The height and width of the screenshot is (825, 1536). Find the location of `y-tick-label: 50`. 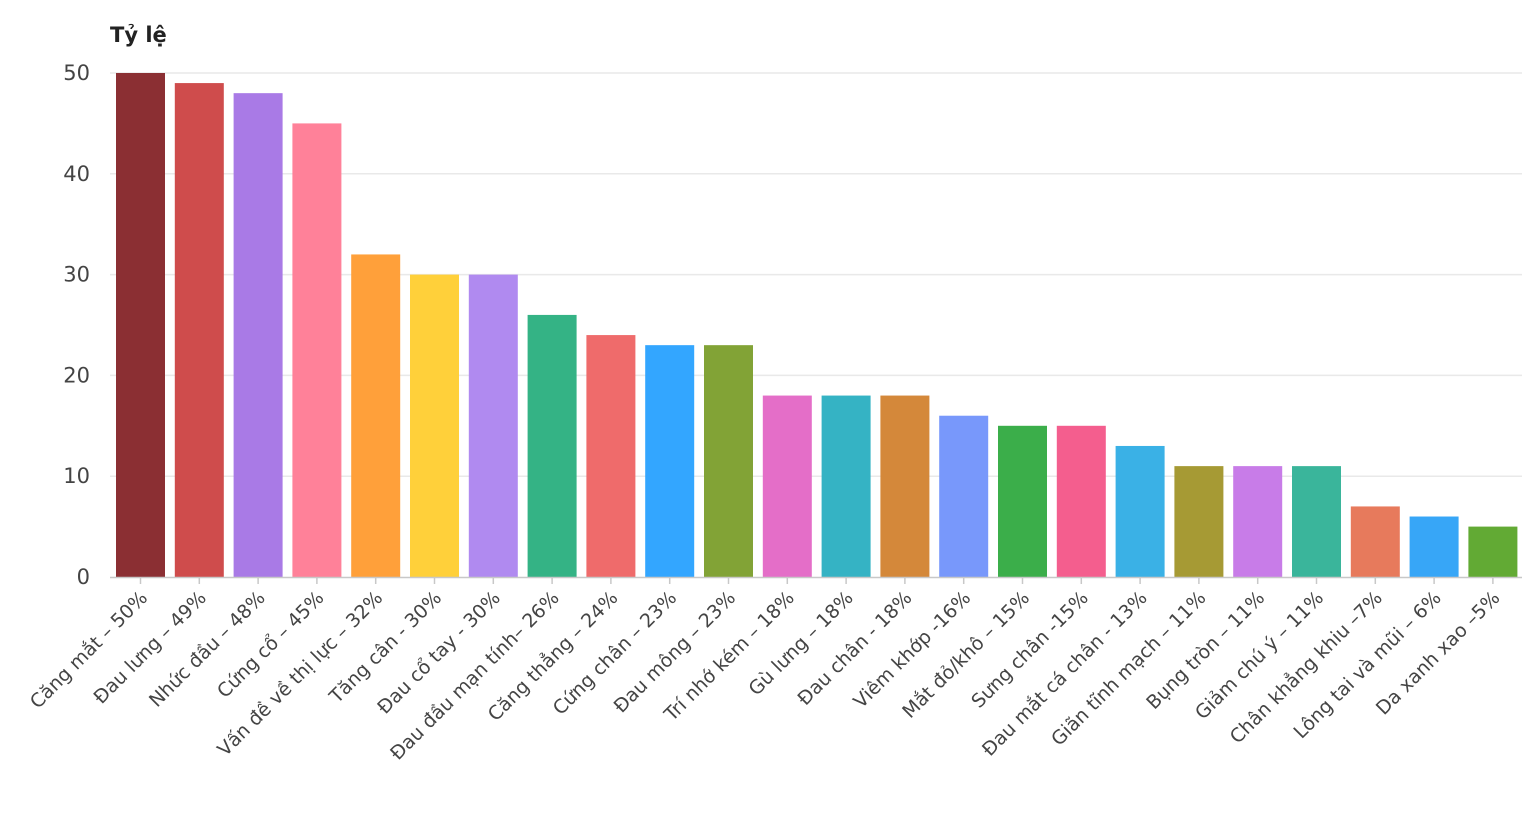

y-tick-label: 50 is located at coordinates (76, 73).